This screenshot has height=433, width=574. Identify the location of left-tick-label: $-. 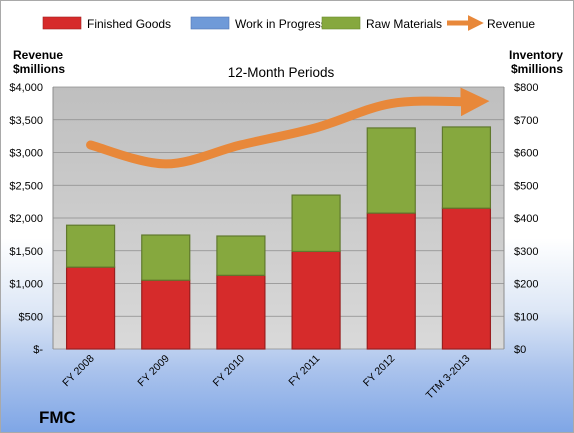
(38, 350).